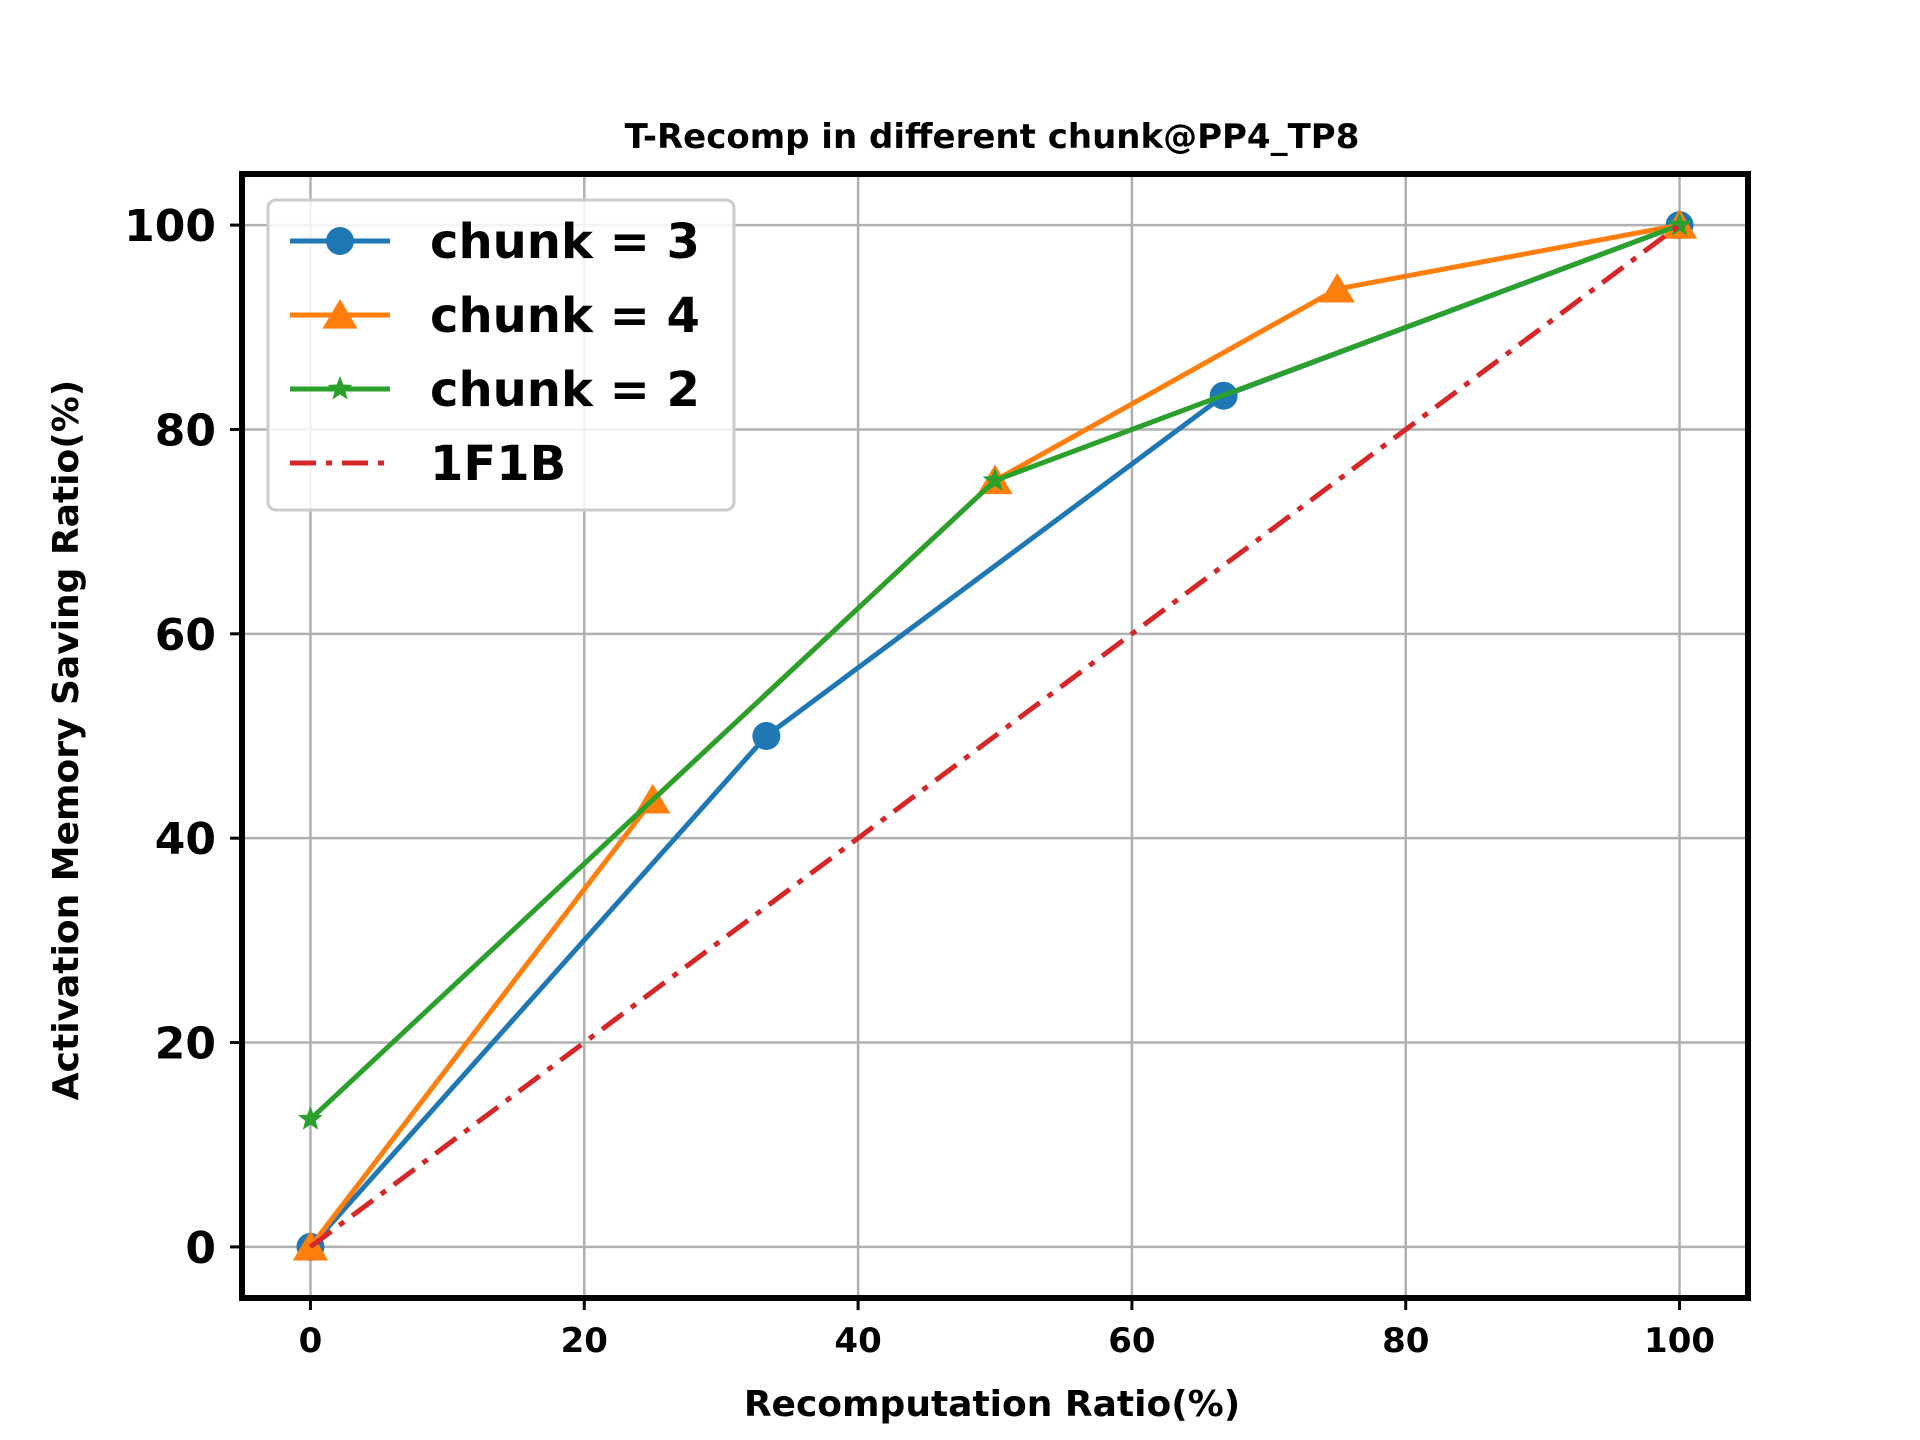  I want to click on legend-item: chunk = 3, so click(495, 242).